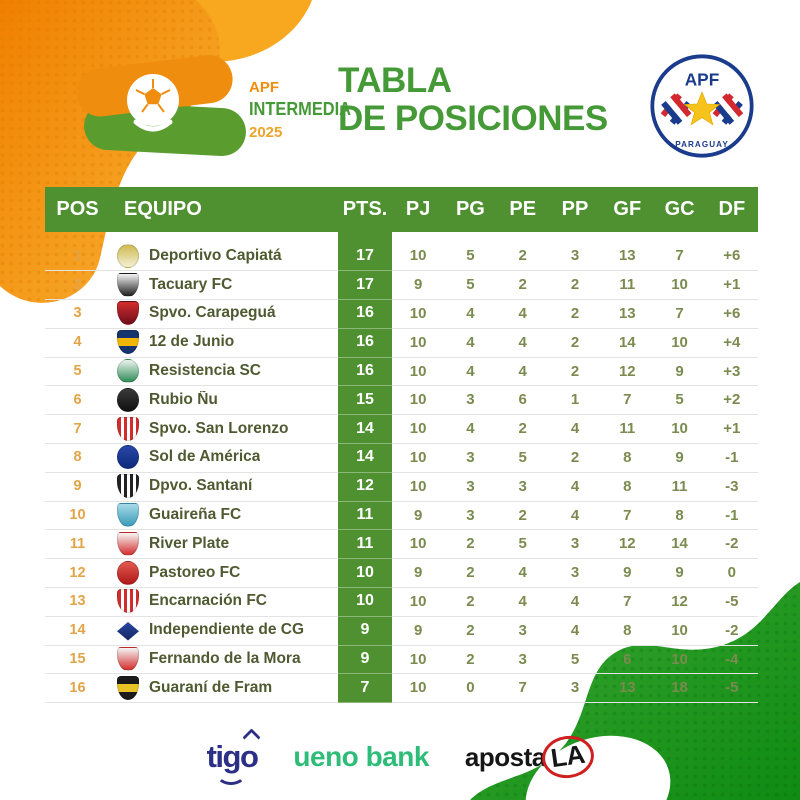  Describe the element at coordinates (731, 429) in the screenshot. I see `goal-diff-cell: +1` at that location.